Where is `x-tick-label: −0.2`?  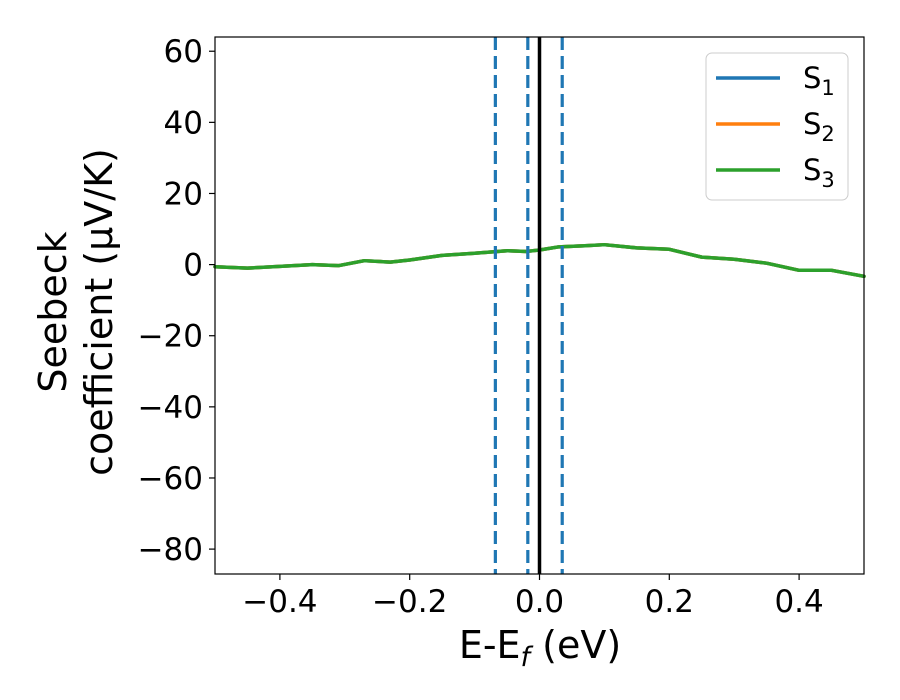
x-tick-label: −0.2 is located at coordinates (409, 602).